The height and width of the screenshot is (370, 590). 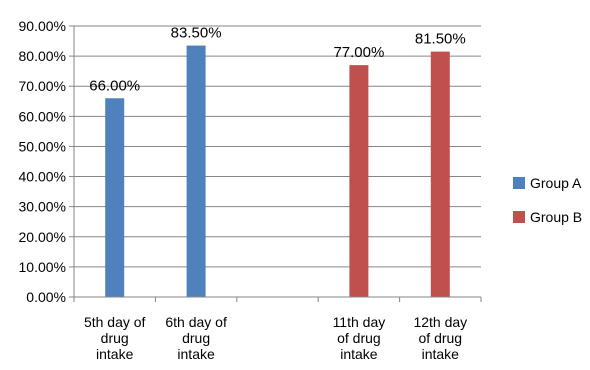 What do you see at coordinates (359, 322) in the screenshot?
I see `x-tick-label: 11th day` at bounding box center [359, 322].